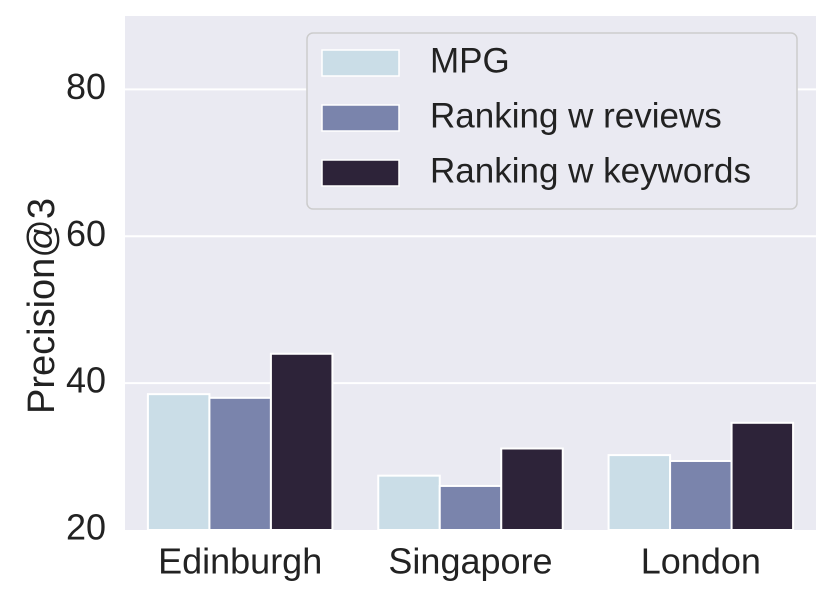 This screenshot has width=830, height=599. What do you see at coordinates (470, 561) in the screenshot?
I see `x-category-label: Singapore` at bounding box center [470, 561].